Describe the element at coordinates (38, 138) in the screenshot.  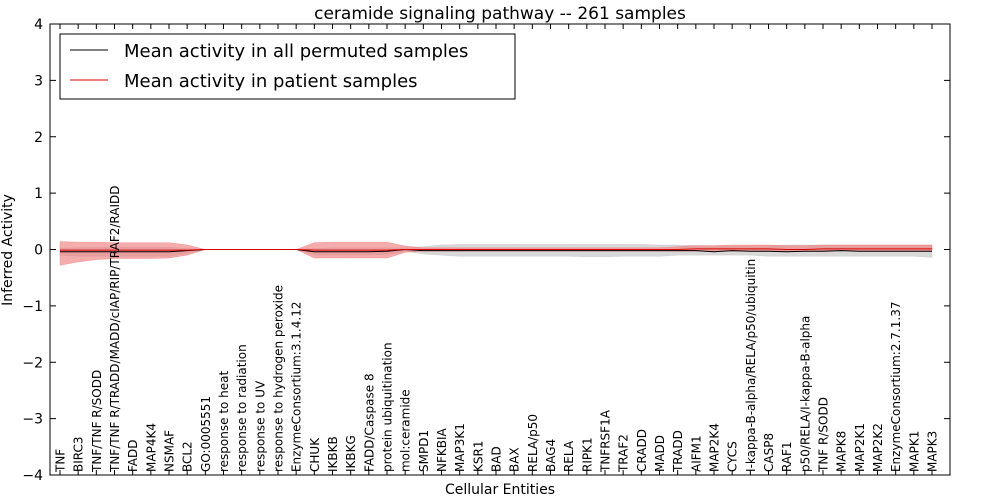
I see `y-tick-label: 2` at that location.